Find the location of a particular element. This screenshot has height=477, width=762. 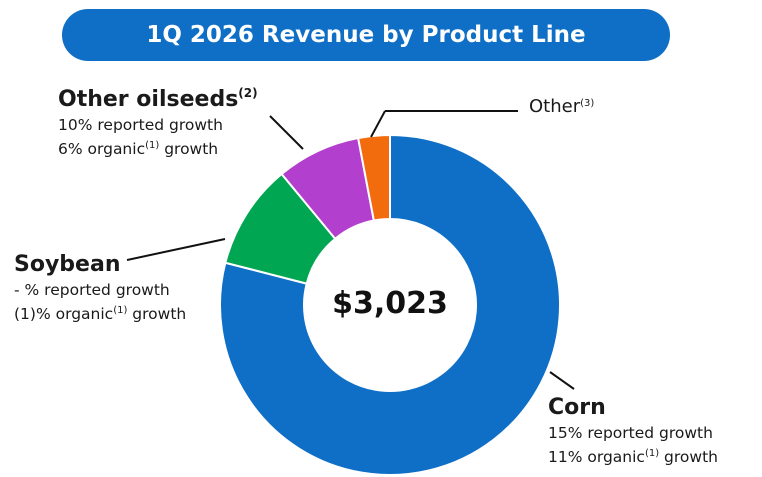

label-other: Other(3) is located at coordinates (561, 106).